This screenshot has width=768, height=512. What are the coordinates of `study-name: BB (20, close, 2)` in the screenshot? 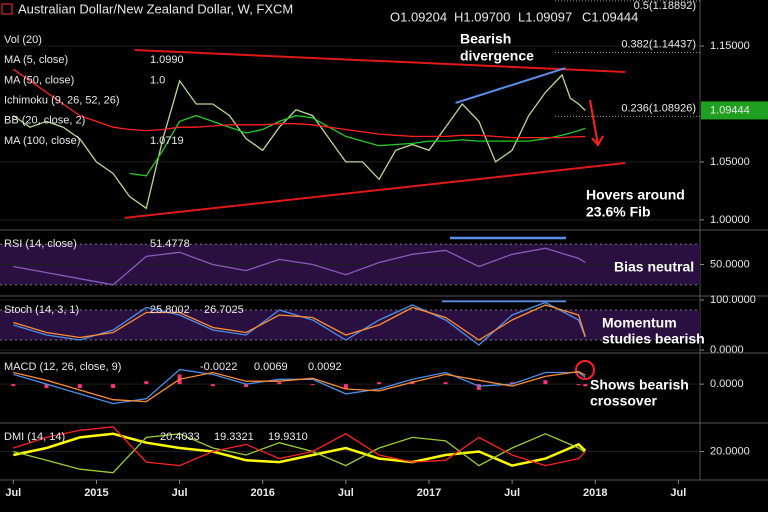 It's located at (44, 121).